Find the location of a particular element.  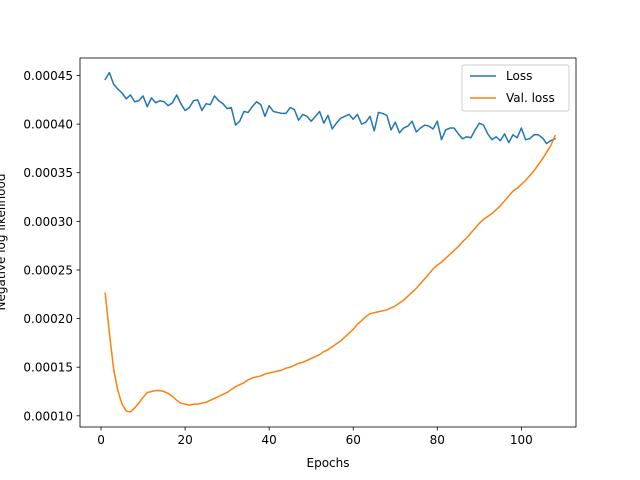

series-line-loss is located at coordinates (330, 108).